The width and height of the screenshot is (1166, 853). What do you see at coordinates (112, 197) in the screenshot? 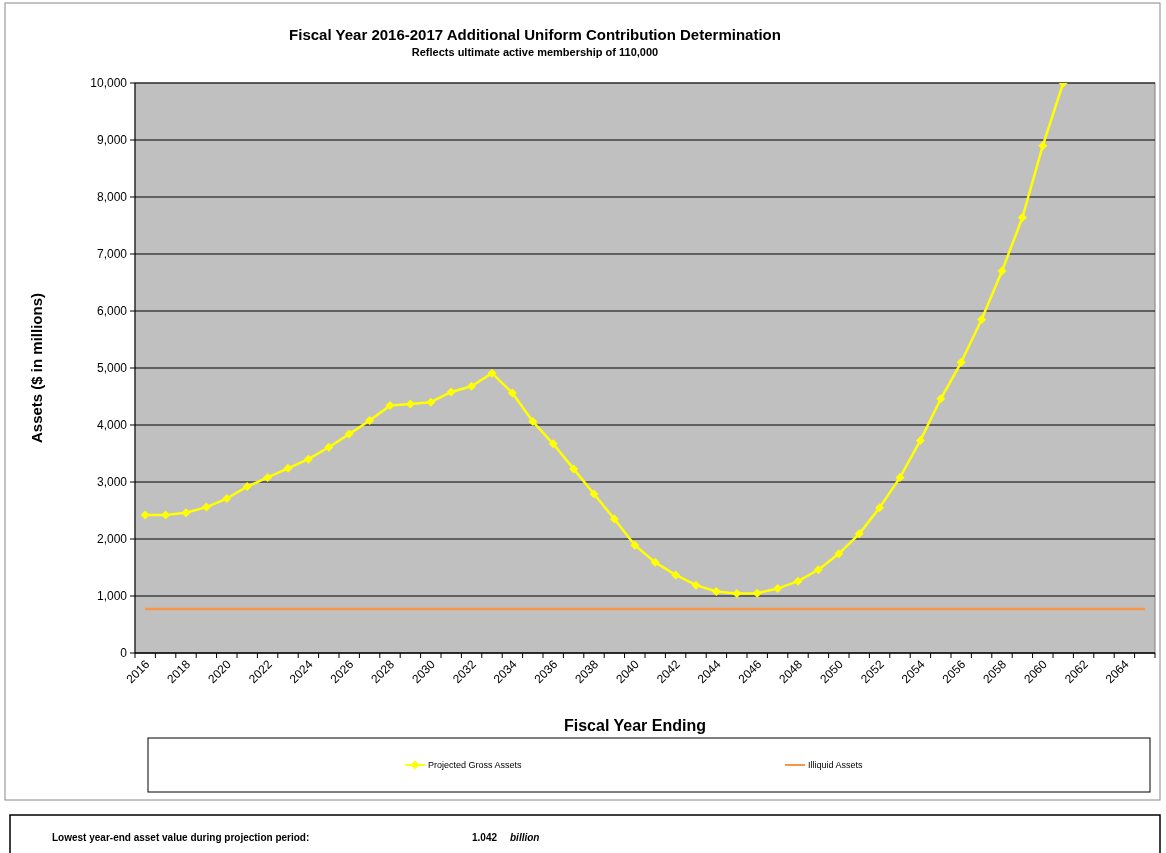
I see `y-tick-label: 8,000` at bounding box center [112, 197].